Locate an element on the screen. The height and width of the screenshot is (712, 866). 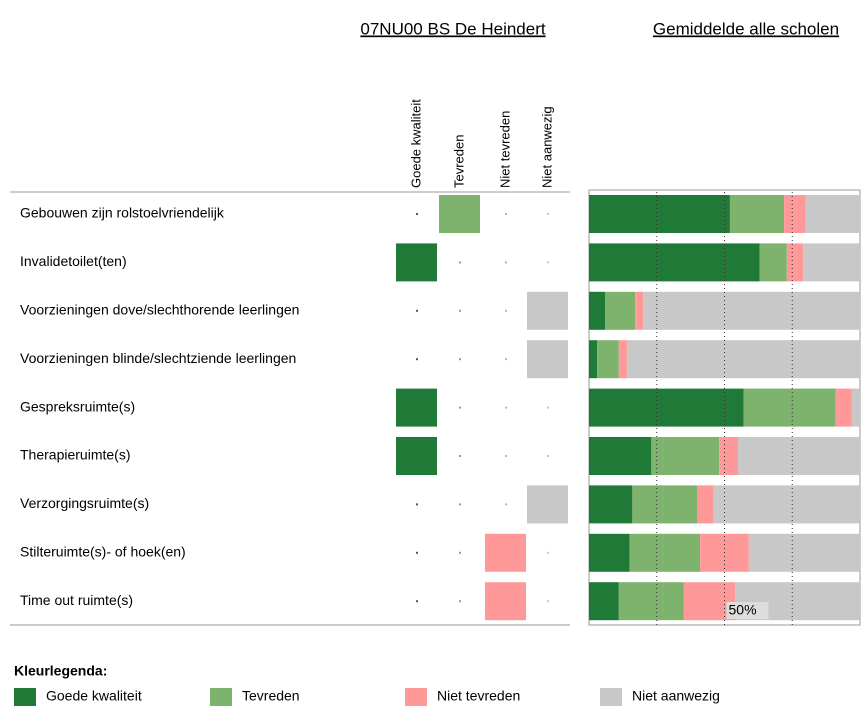
row-label: Gebouwen zijn rolstoelvriendelijk is located at coordinates (122, 213).